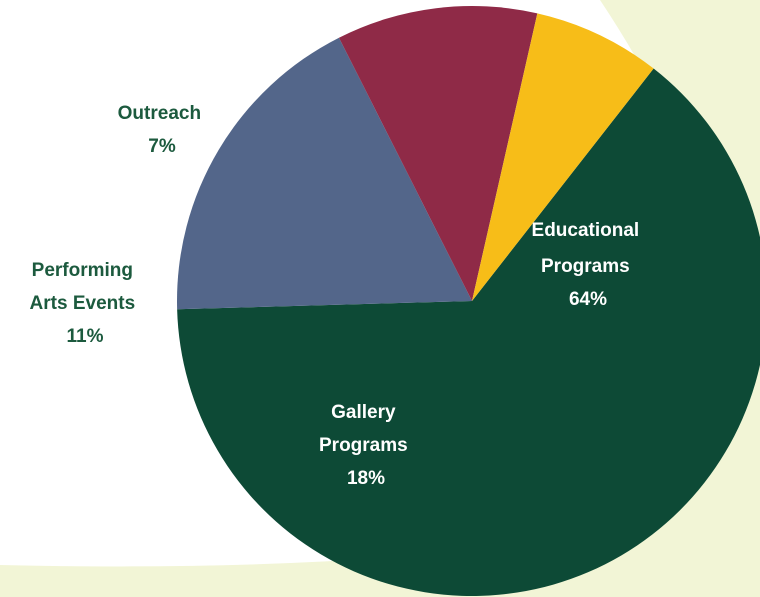 This screenshot has height=597, width=760. Describe the element at coordinates (85, 336) in the screenshot. I see `label-value: 11%` at that location.